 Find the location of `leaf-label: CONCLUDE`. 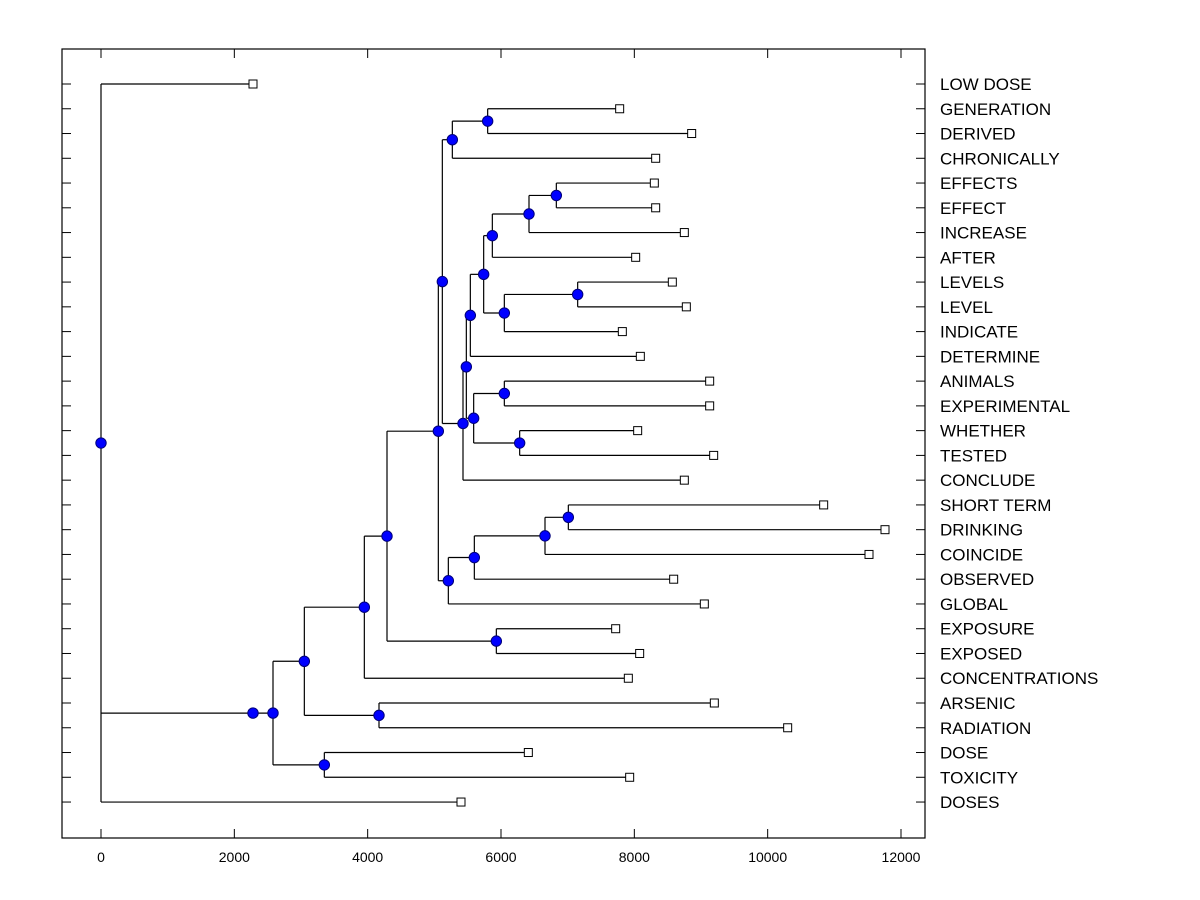

leaf-label: CONCLUDE is located at coordinates (987, 480).